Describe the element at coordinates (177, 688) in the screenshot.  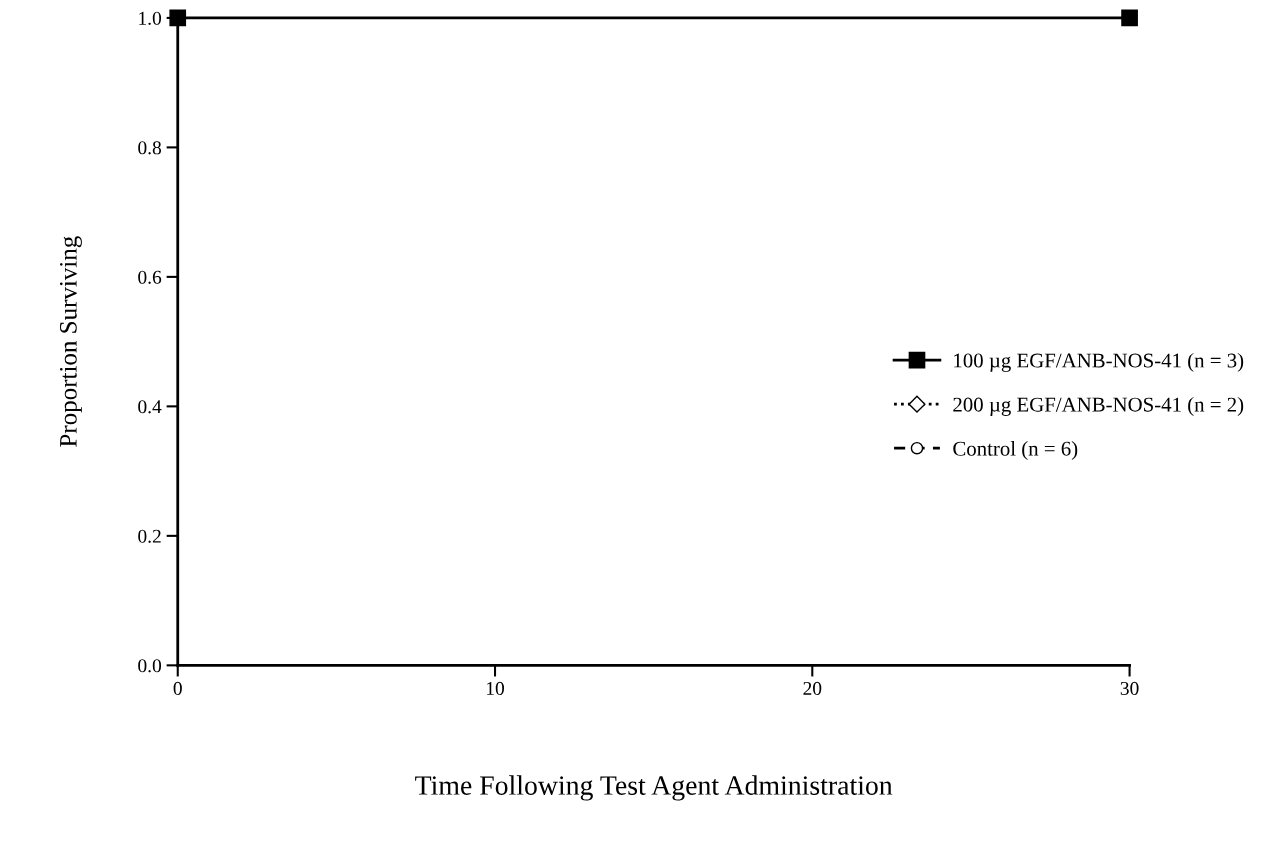
I see `x-tick-label: 0` at that location.